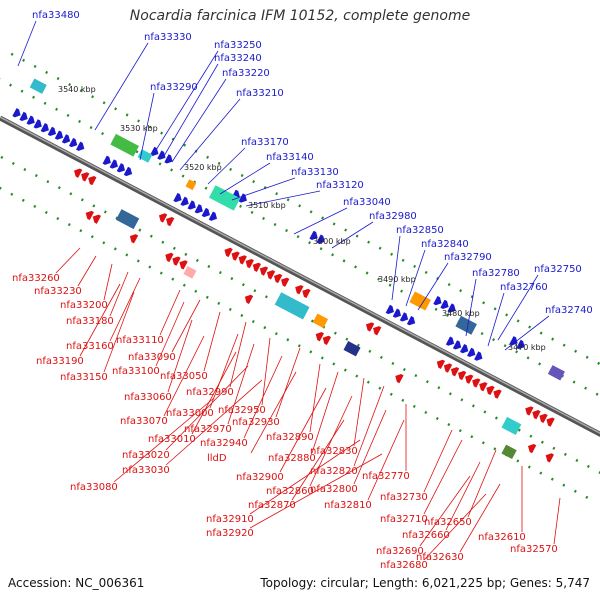  Describe the element at coordinates (468, 257) in the screenshot. I see `gene-label-top: nfa32790` at that location.